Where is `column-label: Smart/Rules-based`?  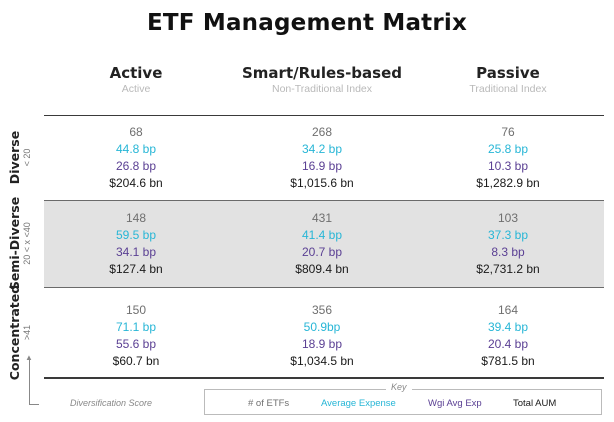 column-label: Smart/Rules-based is located at coordinates (322, 73).